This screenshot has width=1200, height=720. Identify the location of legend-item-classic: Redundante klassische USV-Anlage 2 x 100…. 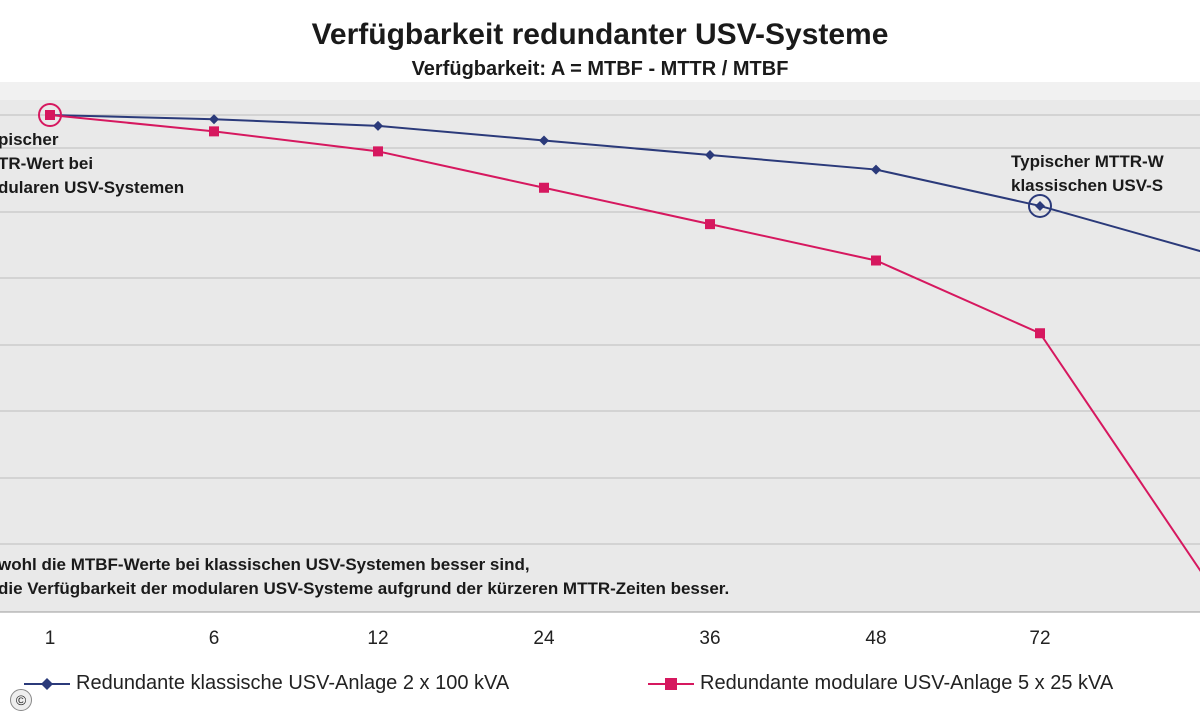
(266, 683).